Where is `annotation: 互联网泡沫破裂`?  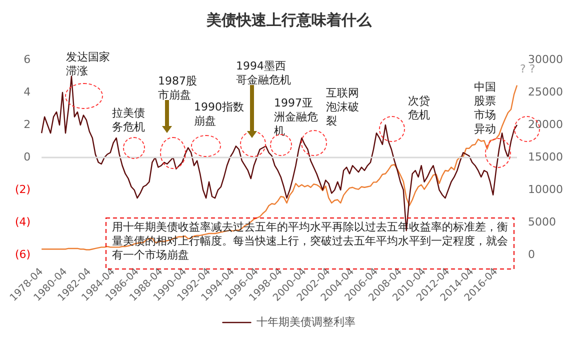 annotation: 互联网泡沫破裂 is located at coordinates (342, 107).